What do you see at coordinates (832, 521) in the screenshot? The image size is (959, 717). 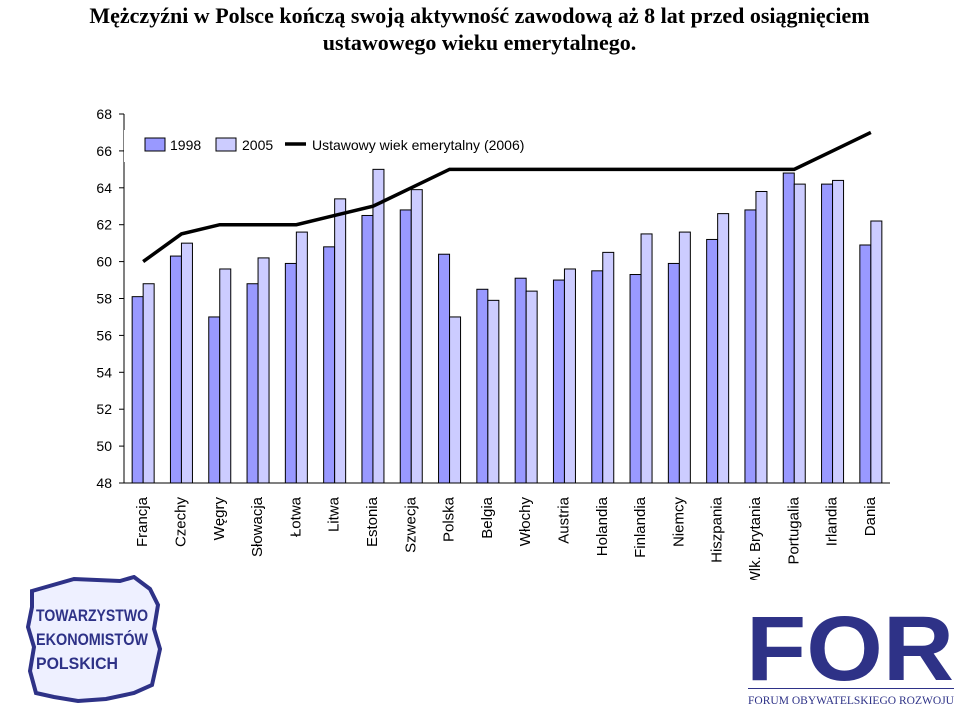 I see `x-tick-label: Irlandia` at bounding box center [832, 521].